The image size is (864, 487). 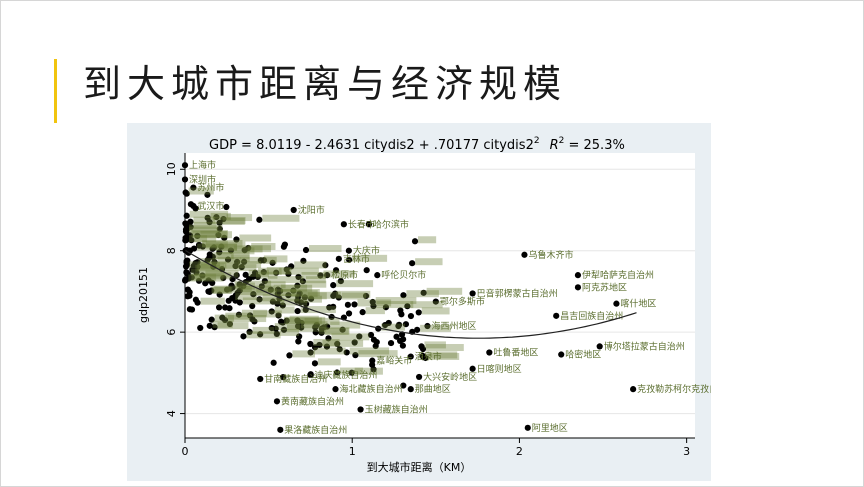 What do you see at coordinates (394, 361) in the screenshot?
I see `point-label: 嘉峪关市` at bounding box center [394, 361].